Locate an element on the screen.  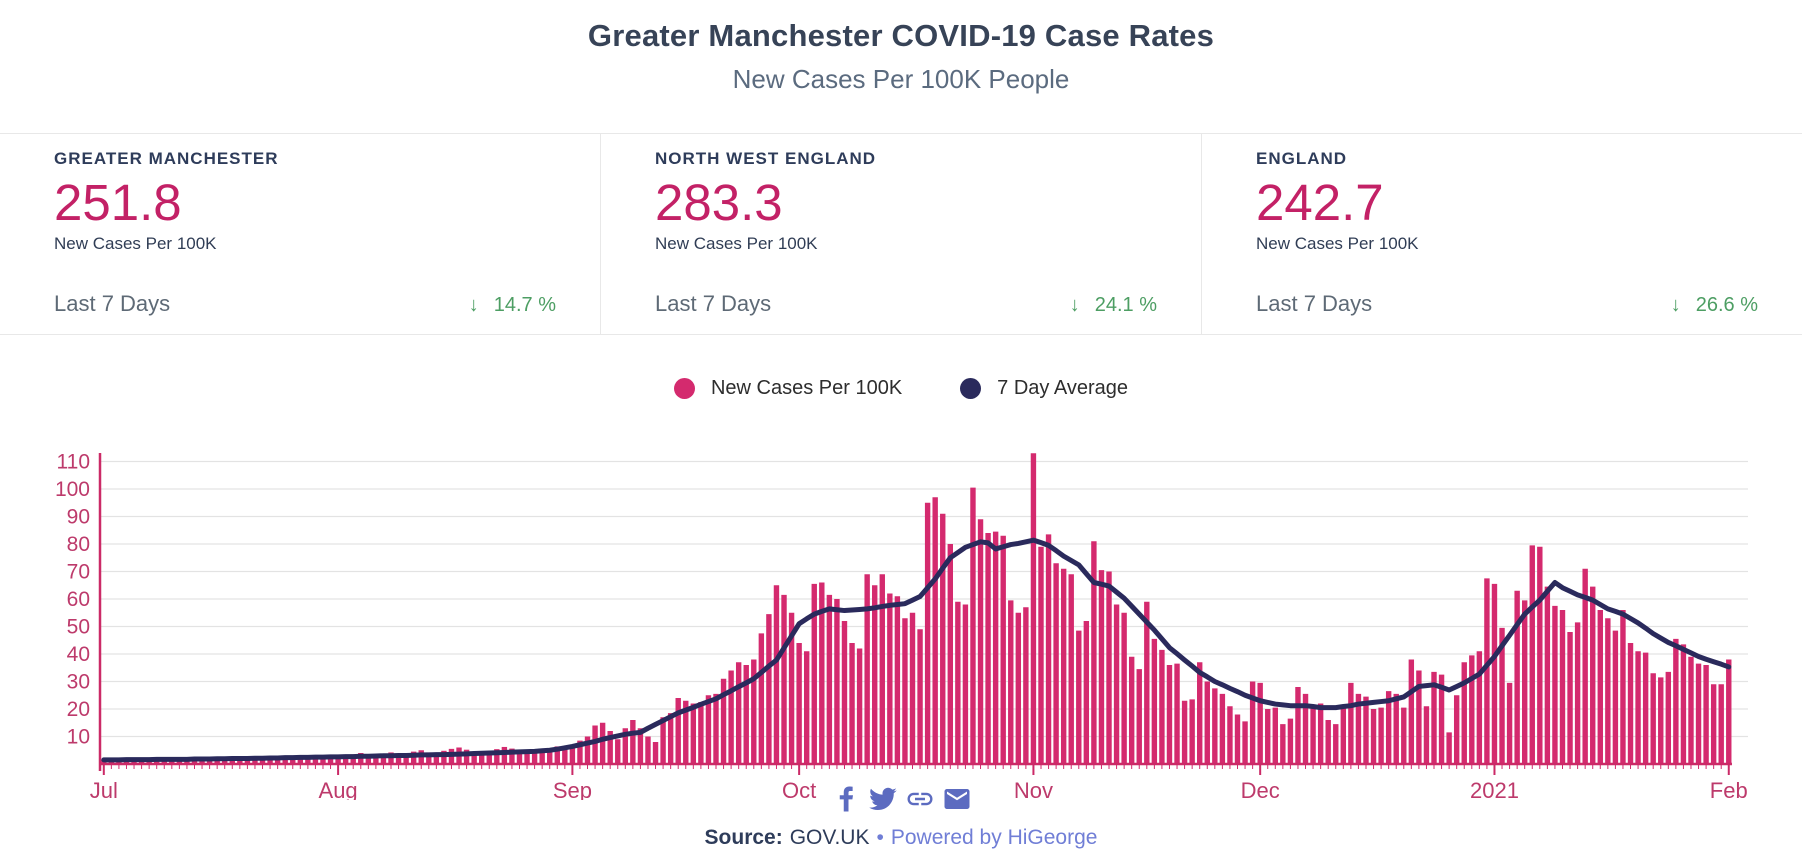
legend-item-7-day-average: 7 Day Average is located at coordinates (1044, 388).